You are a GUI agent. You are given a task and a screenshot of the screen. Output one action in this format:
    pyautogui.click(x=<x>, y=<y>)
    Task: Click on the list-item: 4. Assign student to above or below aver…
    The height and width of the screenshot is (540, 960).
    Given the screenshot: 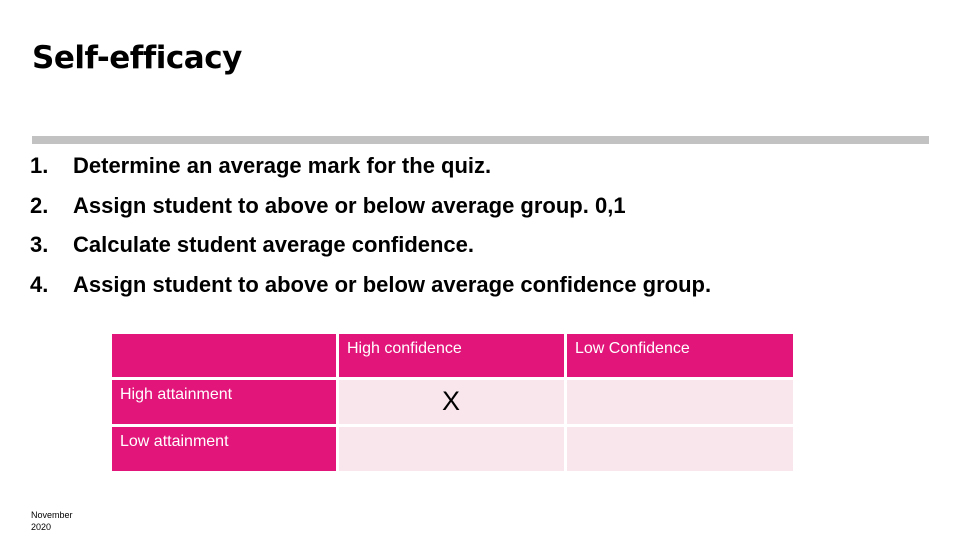 What is the action you would take?
    pyautogui.click(x=370, y=291)
    